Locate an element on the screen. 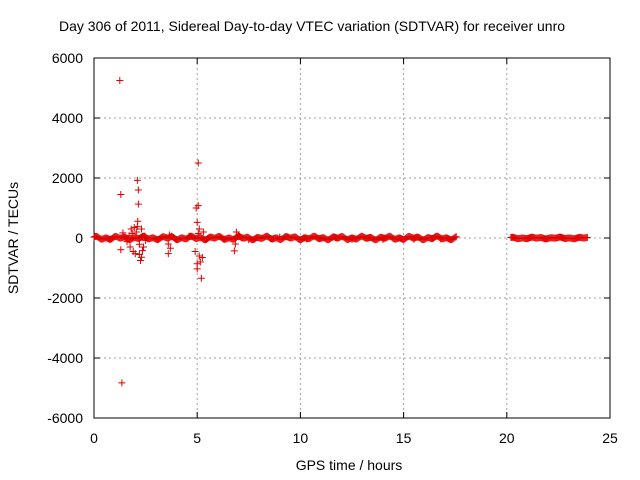 The image size is (640, 480). x-tick-label: 5 is located at coordinates (197, 438).